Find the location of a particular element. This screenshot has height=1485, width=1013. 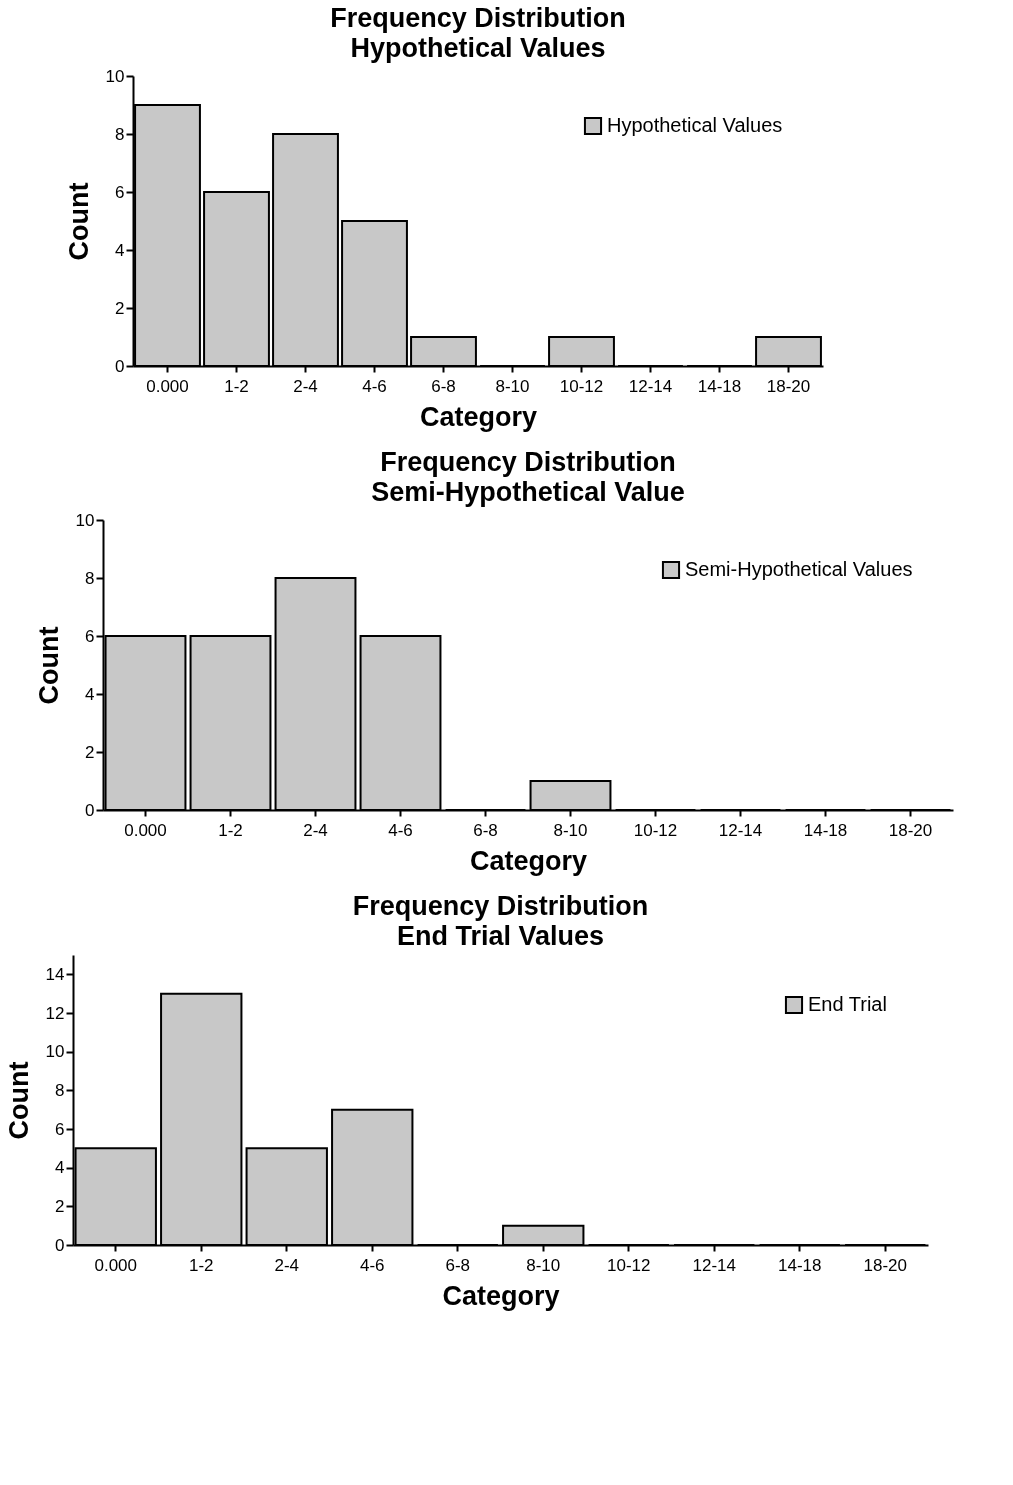

y-tick-label: 14 is located at coordinates (55, 974).